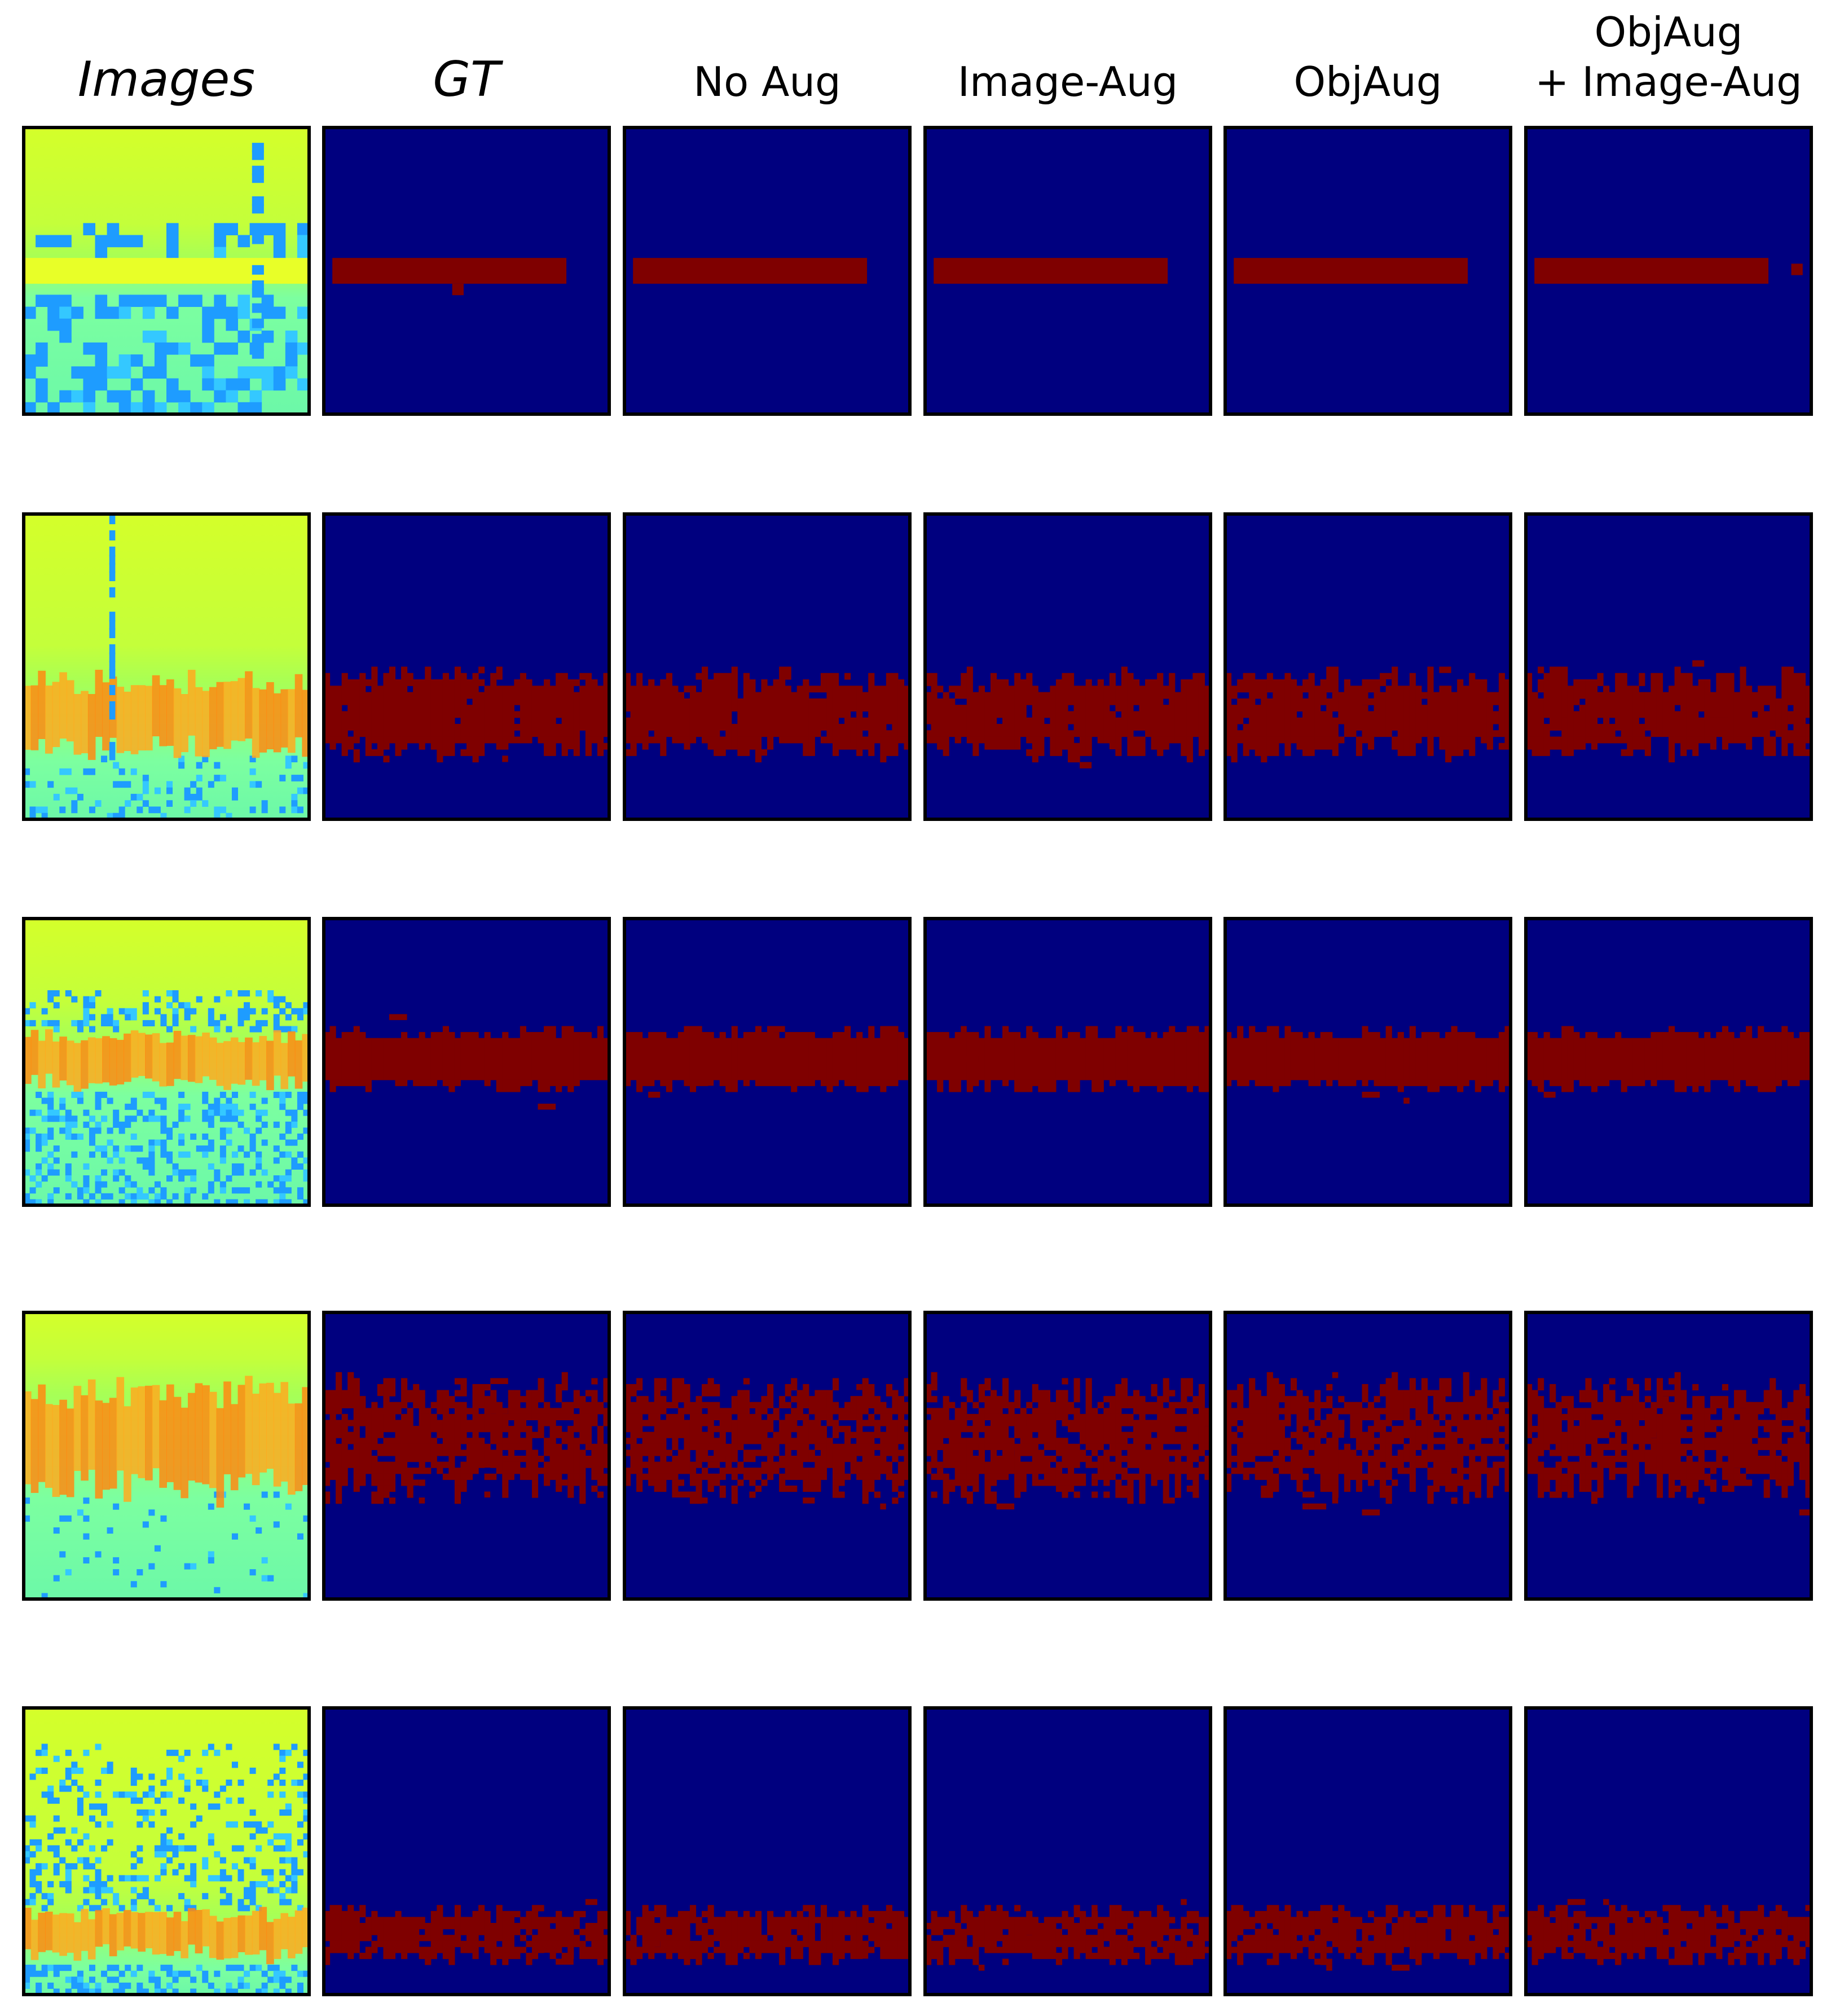 Image resolution: width=1831 pixels, height=2016 pixels. What do you see at coordinates (166, 80) in the screenshot?
I see `column-header-line: Images` at bounding box center [166, 80].